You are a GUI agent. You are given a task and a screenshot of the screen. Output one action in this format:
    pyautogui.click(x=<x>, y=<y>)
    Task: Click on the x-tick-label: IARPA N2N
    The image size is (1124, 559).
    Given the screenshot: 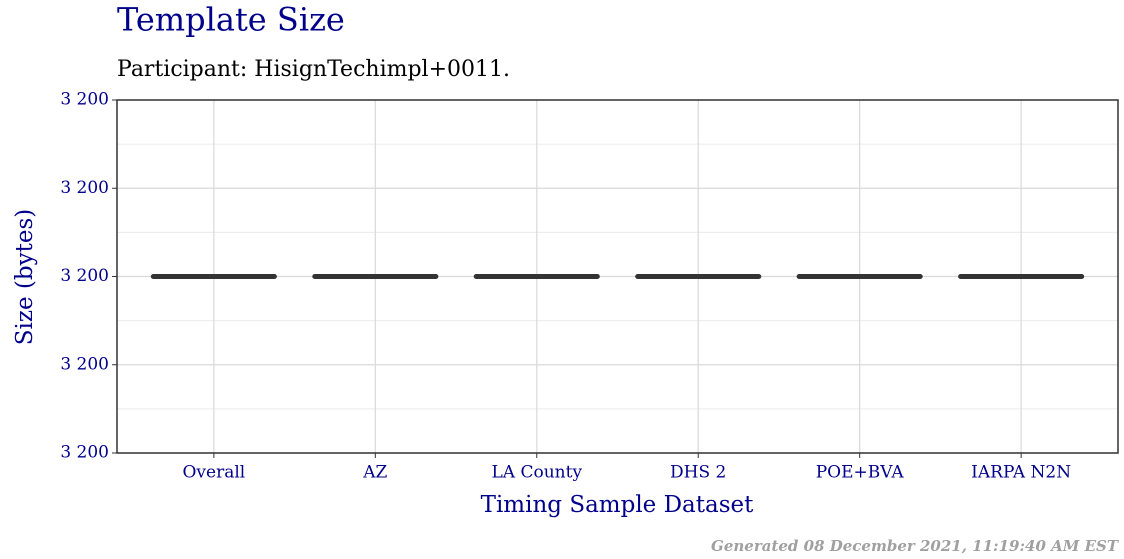 What is the action you would take?
    pyautogui.click(x=1021, y=473)
    